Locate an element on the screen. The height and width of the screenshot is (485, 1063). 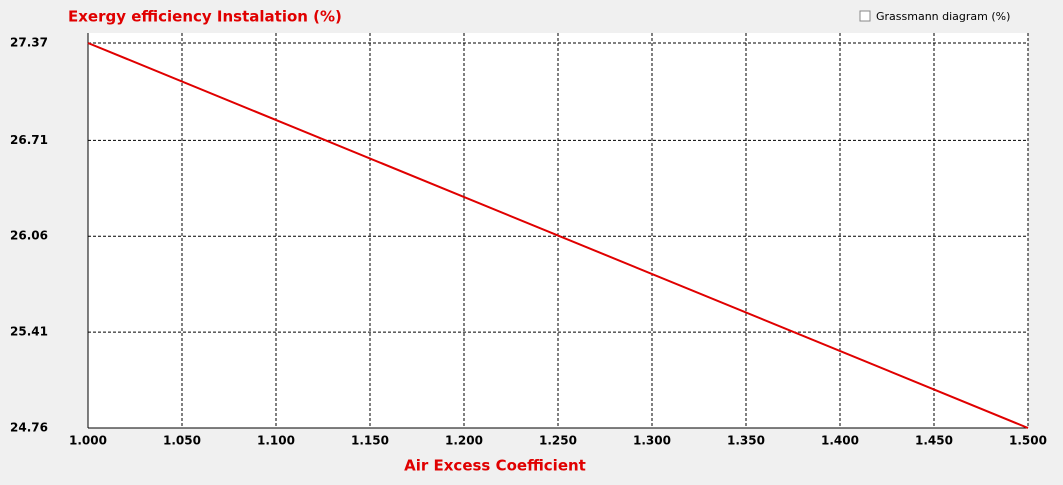
y-tick-label: 25.41 is located at coordinates (29, 332).